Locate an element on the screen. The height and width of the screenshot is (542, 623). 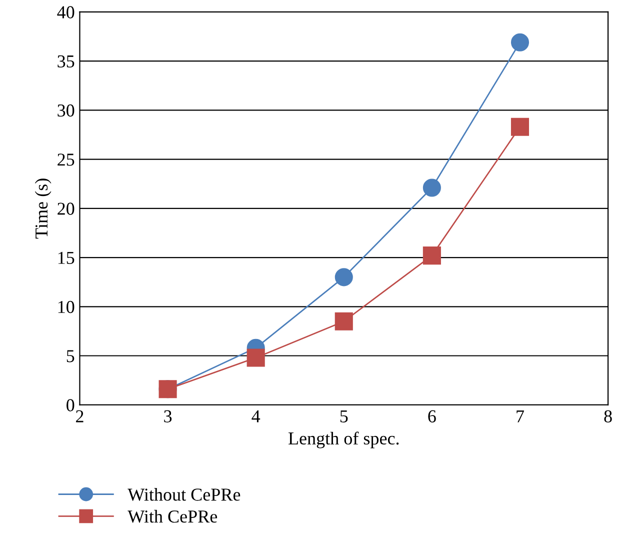
x-tick-label: 5 is located at coordinates (344, 416).